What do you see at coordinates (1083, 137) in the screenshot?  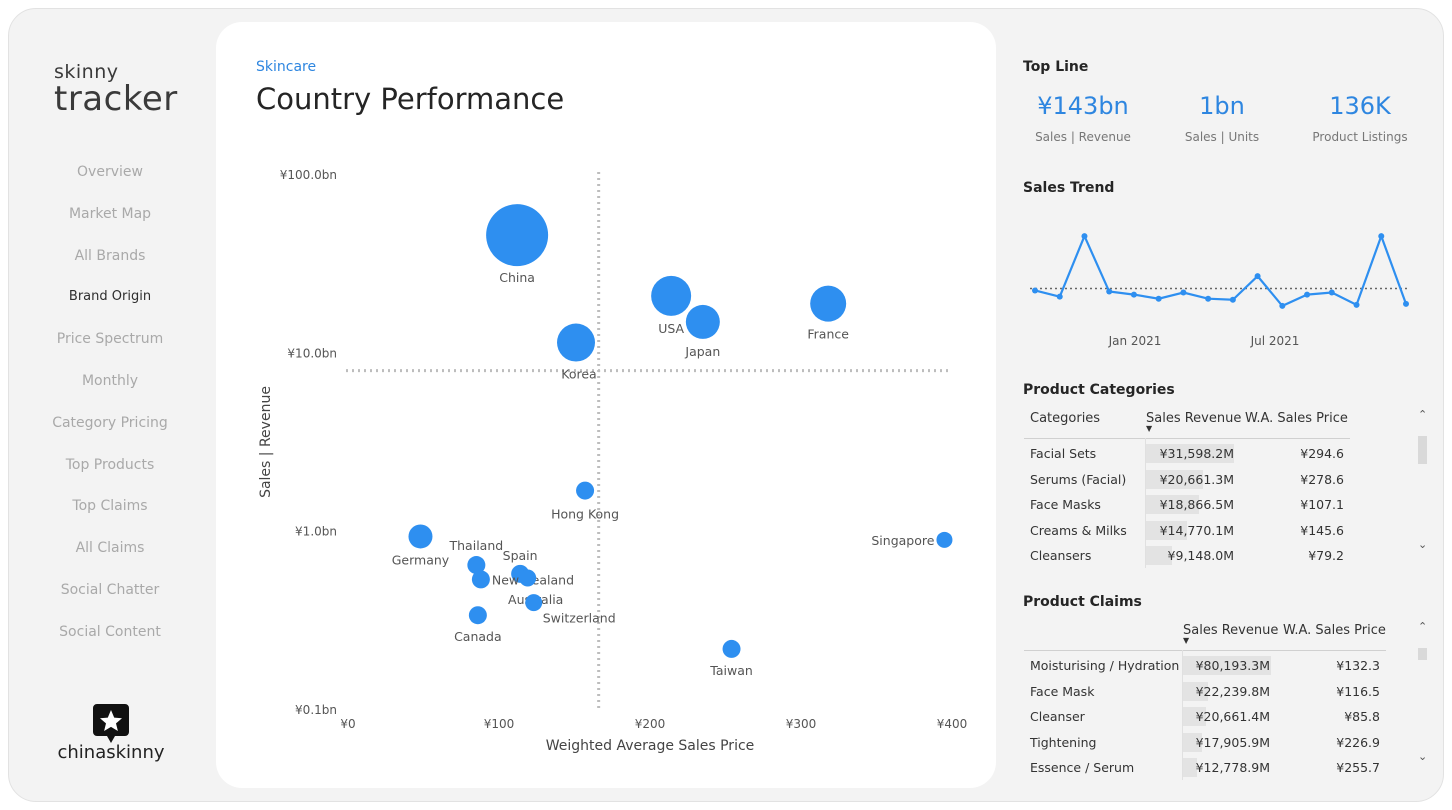 I see `kpi-revenue-label: Sales | Revenue` at bounding box center [1083, 137].